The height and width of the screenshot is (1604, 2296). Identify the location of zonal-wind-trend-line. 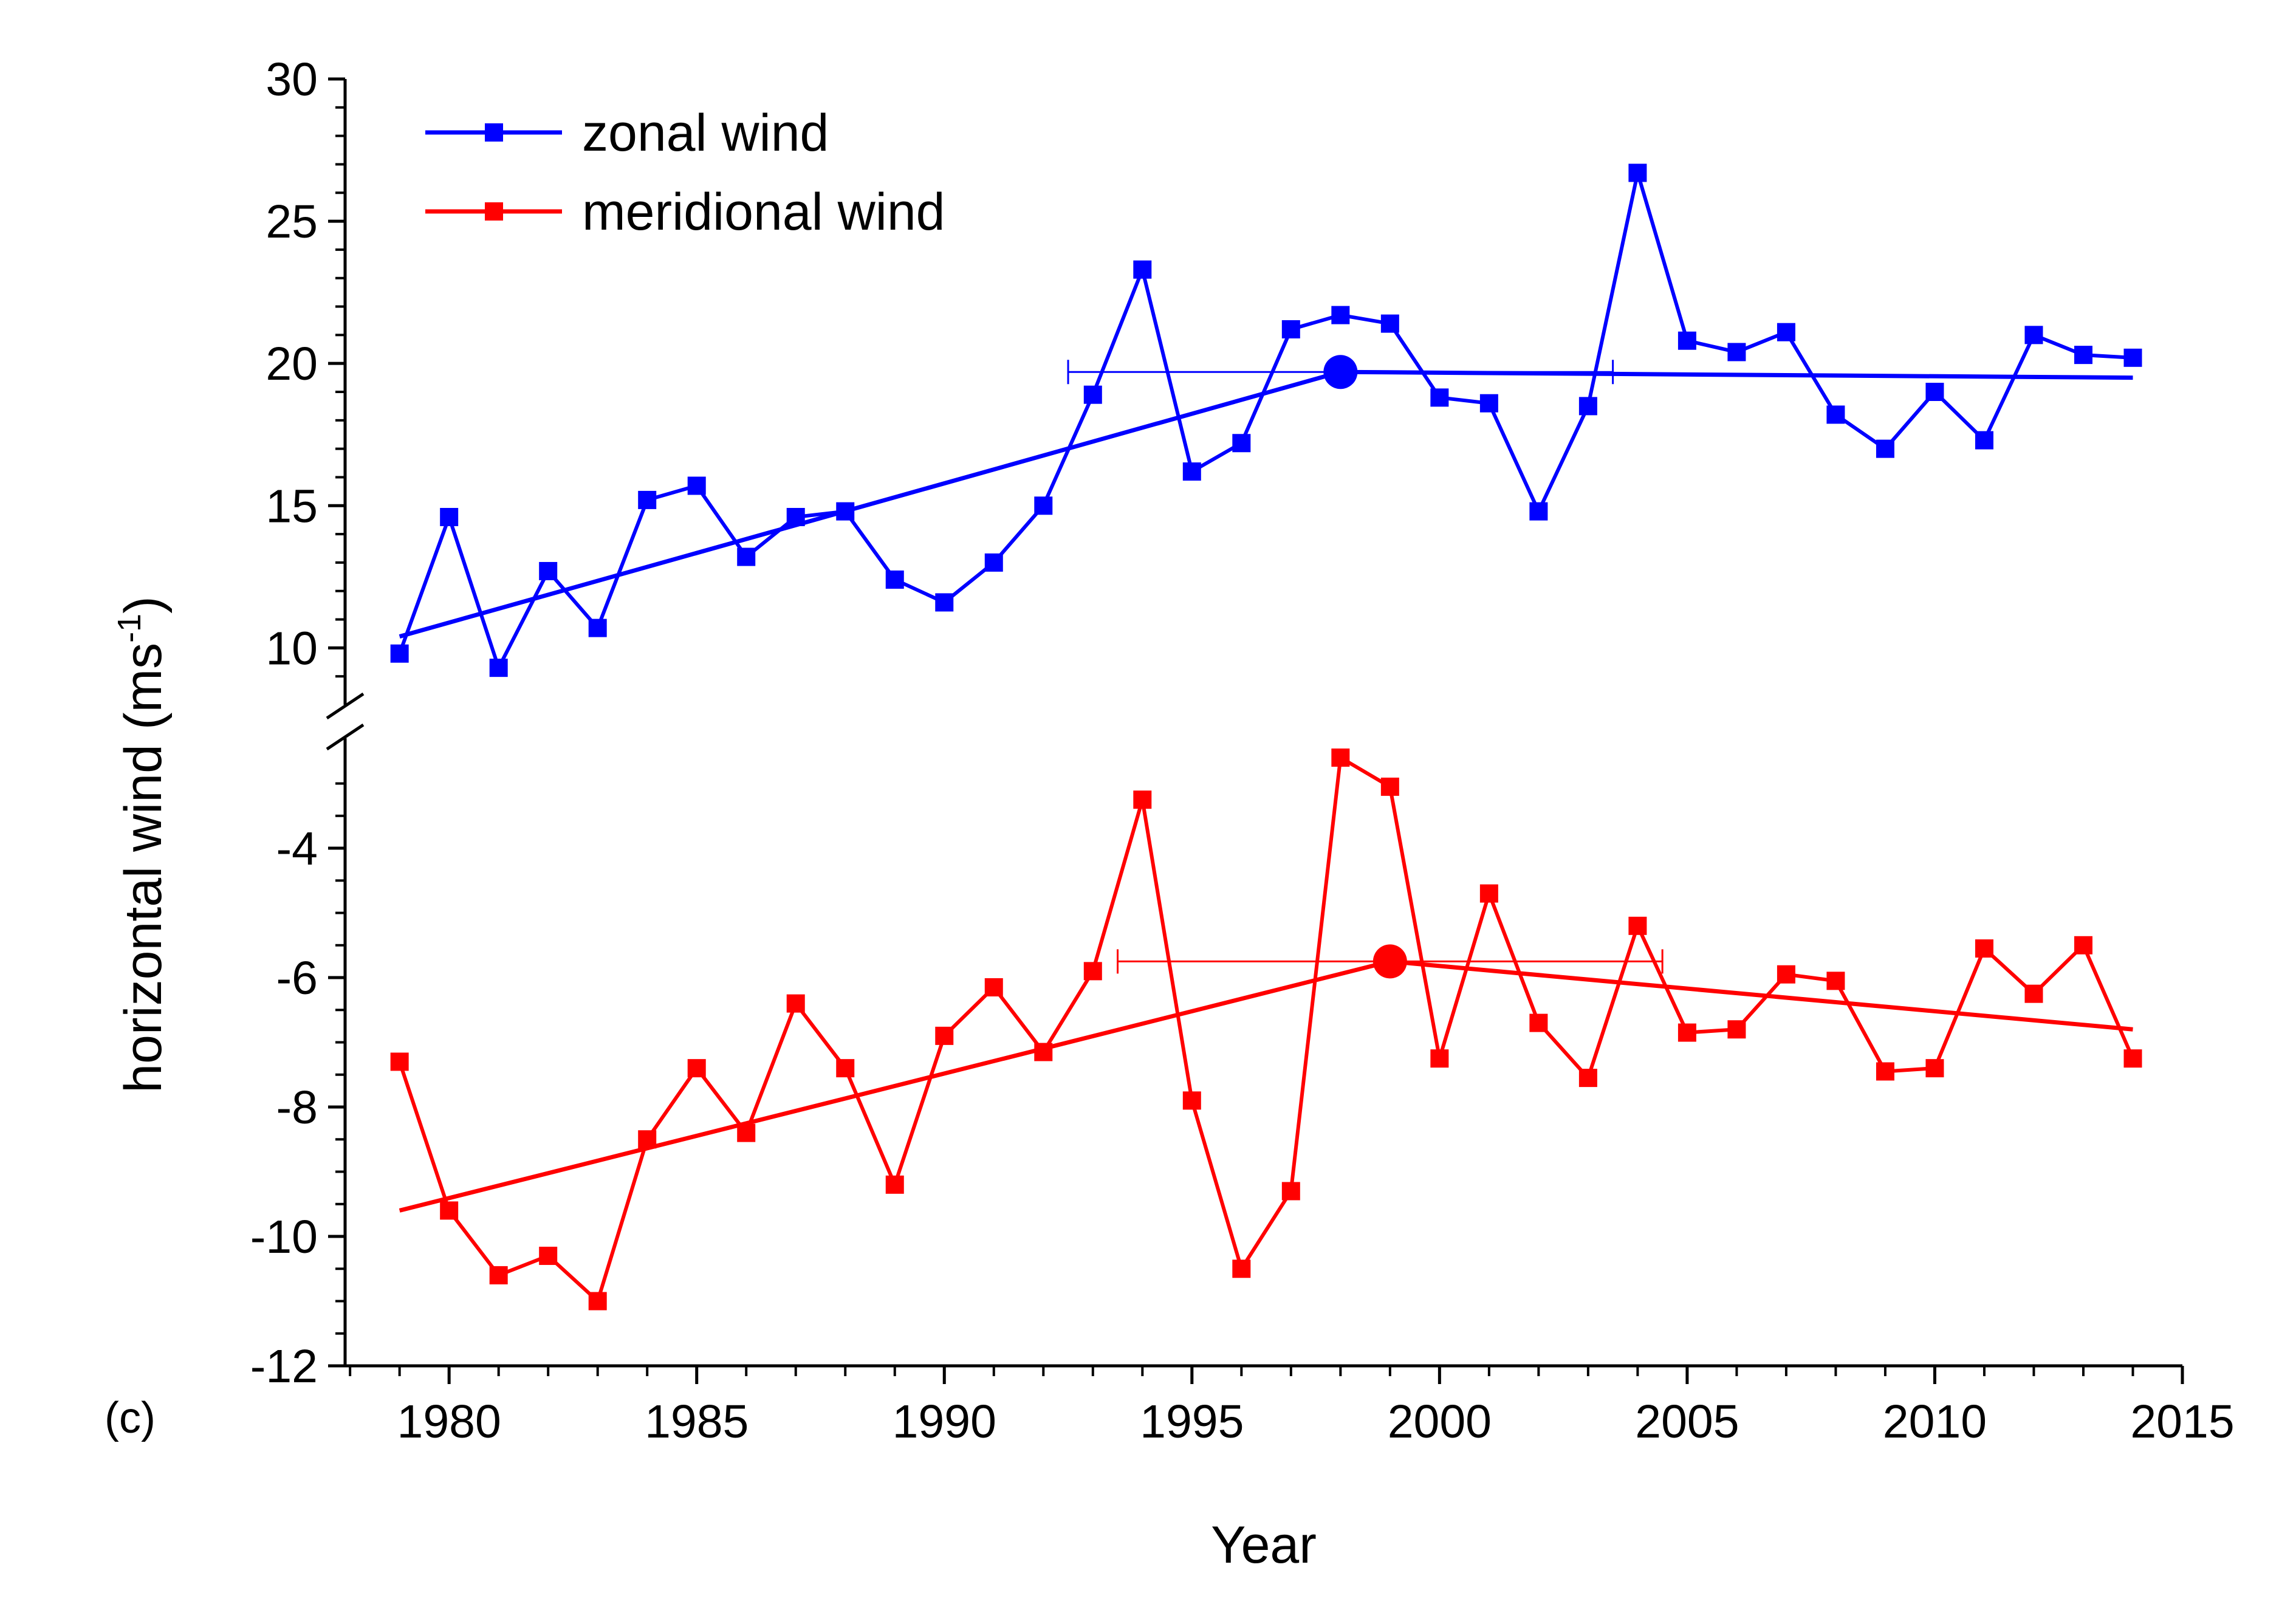
(1266, 504).